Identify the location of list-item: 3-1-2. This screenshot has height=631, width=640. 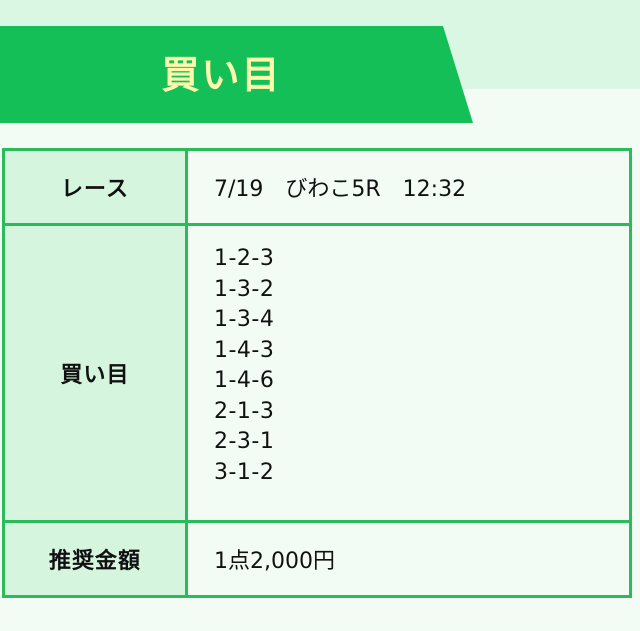
(244, 472).